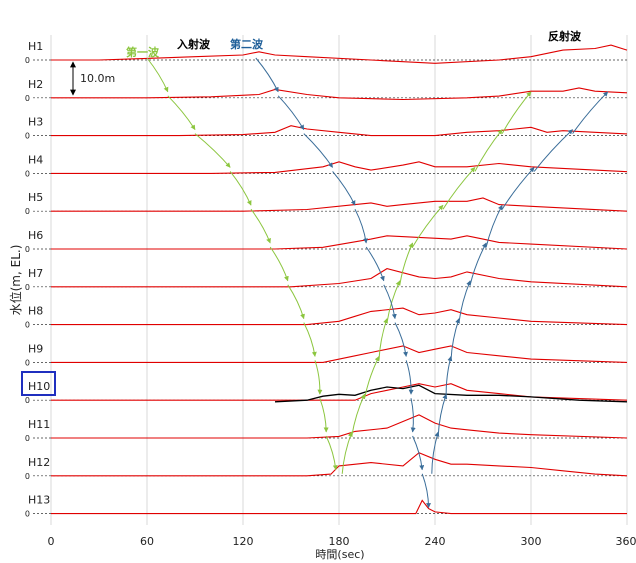 The height and width of the screenshot is (563, 636). I want to click on x-tick-label: 0, so click(51, 541).